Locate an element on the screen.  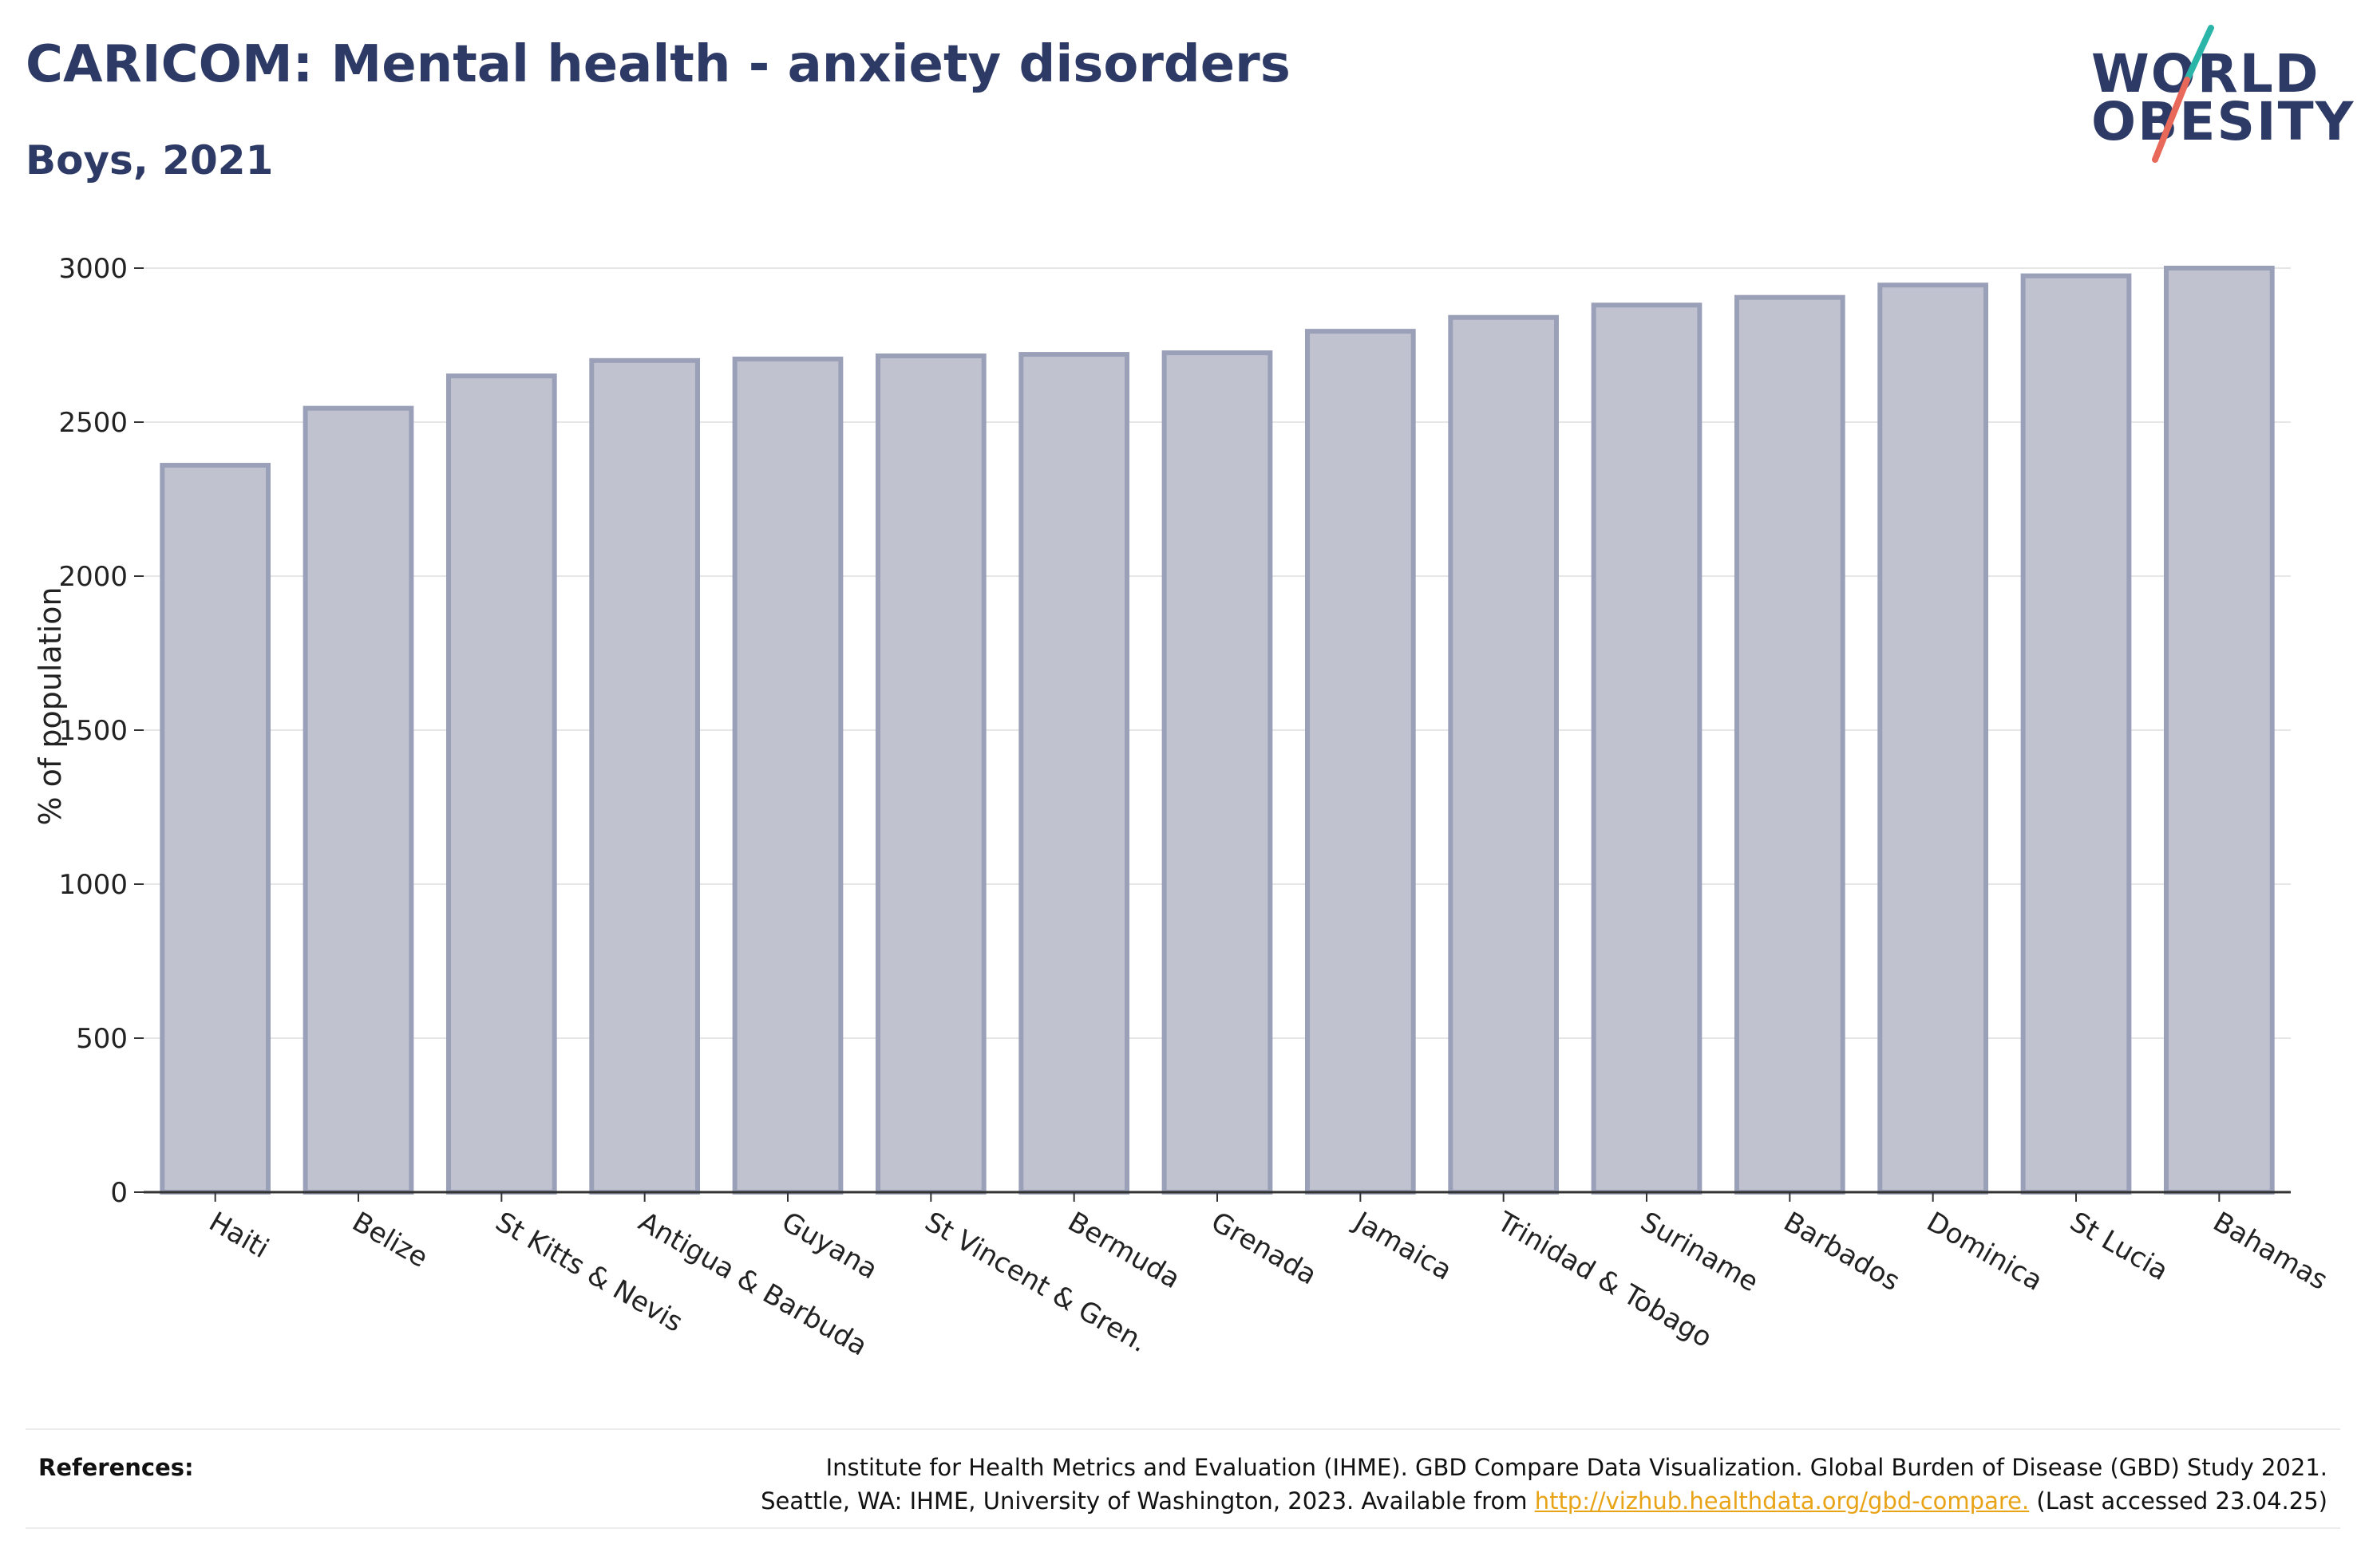
world-obesity-logo: WORLD OBESITY is located at coordinates (2222, 96).